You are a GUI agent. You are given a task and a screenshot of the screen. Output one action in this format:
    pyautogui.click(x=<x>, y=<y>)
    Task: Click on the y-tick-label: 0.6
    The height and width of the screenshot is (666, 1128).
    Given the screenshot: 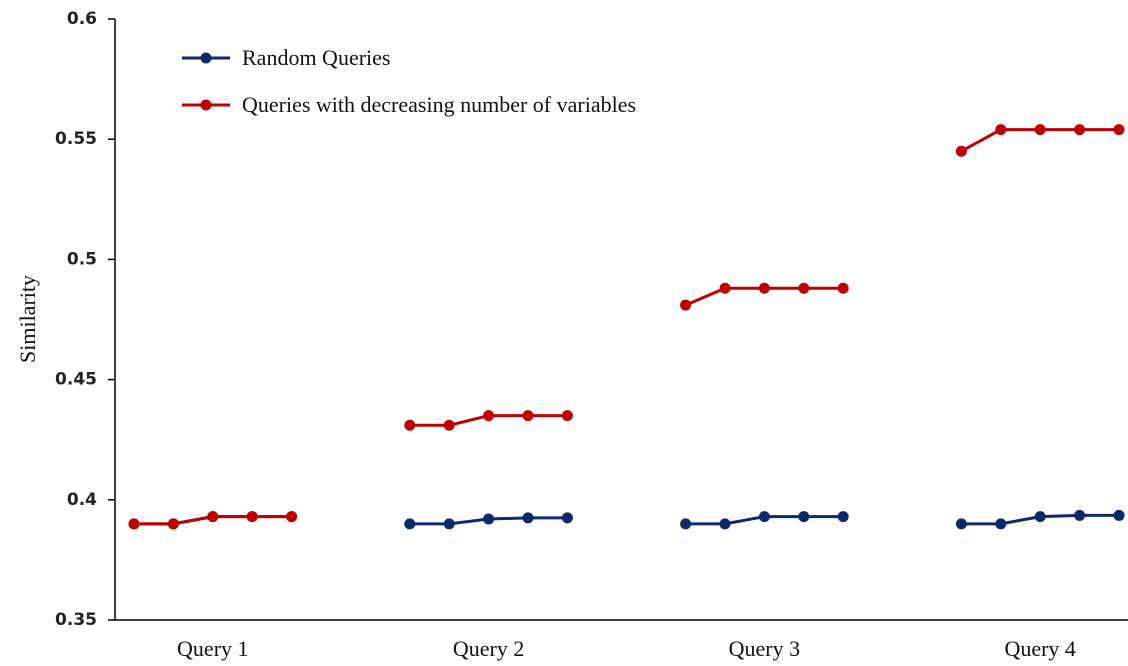 What is the action you would take?
    pyautogui.click(x=82, y=19)
    